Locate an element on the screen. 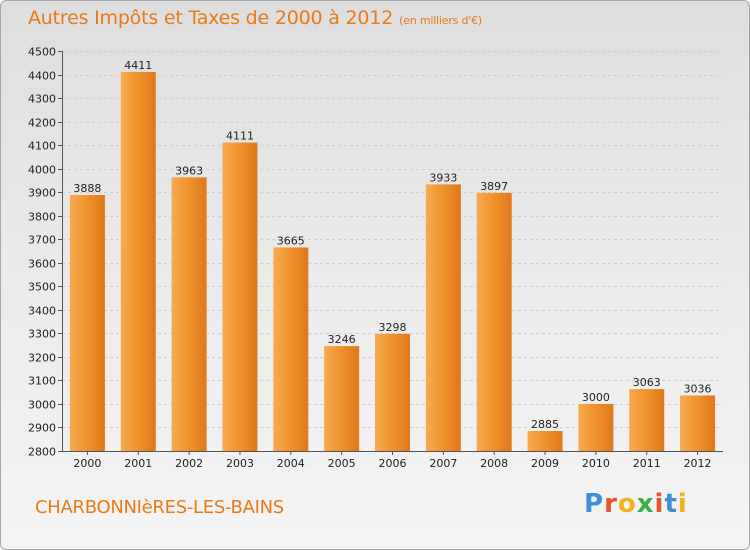  value-label-2011: 3063 is located at coordinates (647, 382).